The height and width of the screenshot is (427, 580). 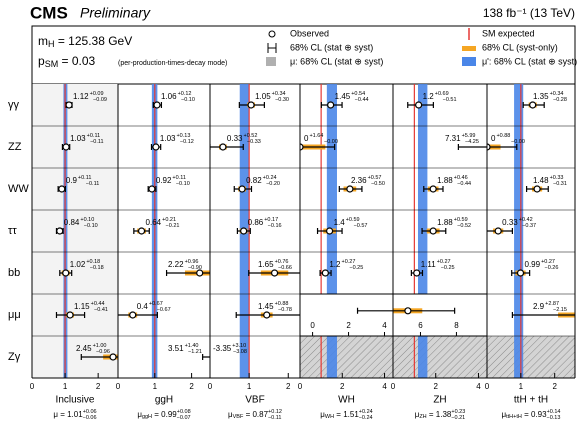 I want to click on value-label: 0.64+0.21 −0.21, so click(x=163, y=223).